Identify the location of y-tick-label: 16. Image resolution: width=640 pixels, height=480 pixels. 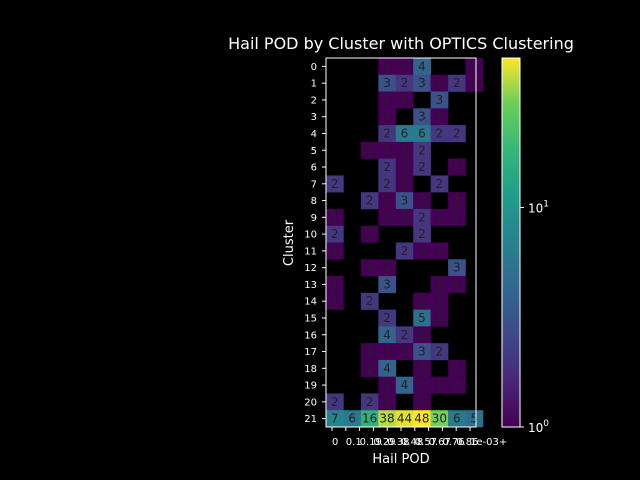
(310, 335).